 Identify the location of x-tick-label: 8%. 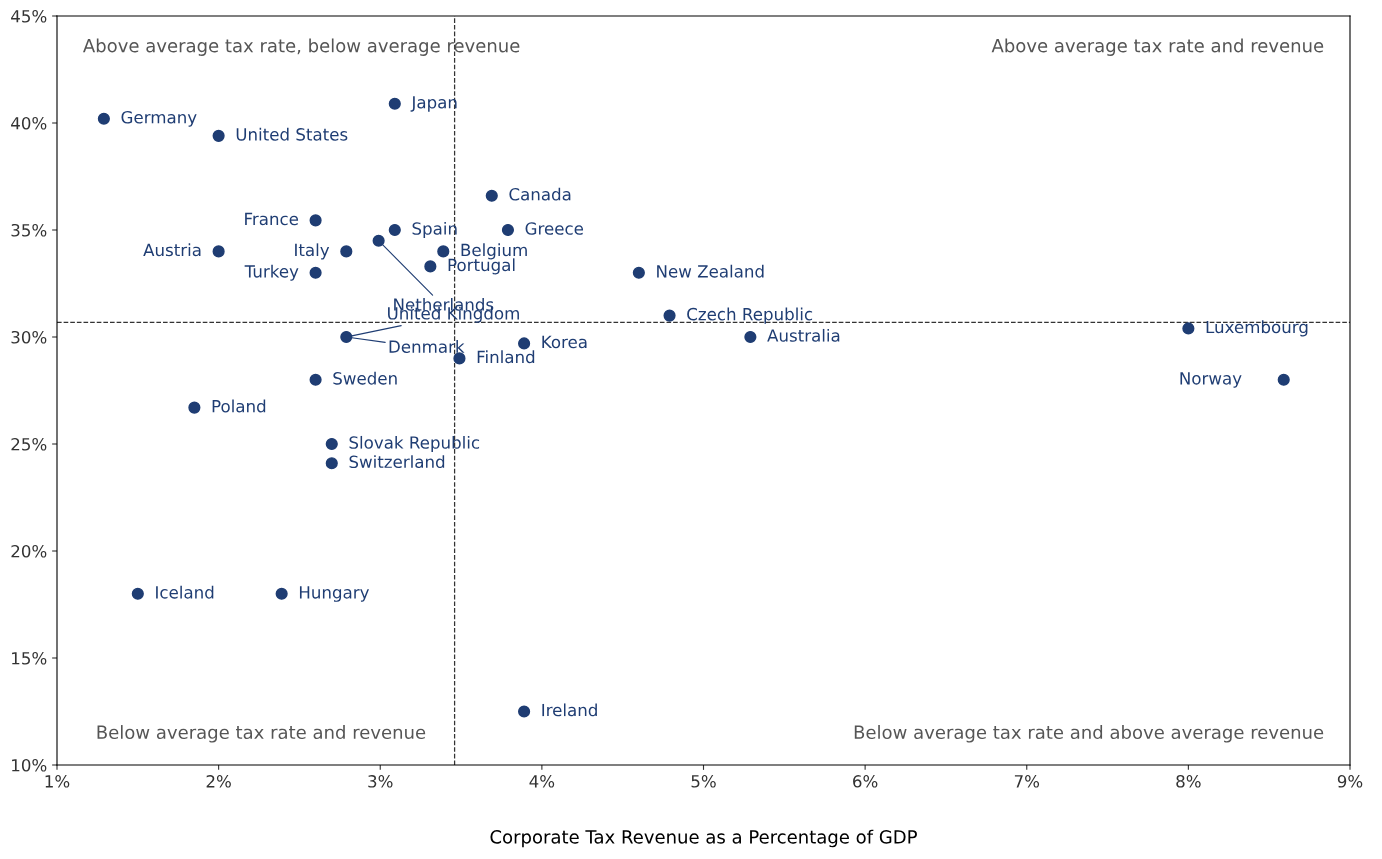
(1188, 781).